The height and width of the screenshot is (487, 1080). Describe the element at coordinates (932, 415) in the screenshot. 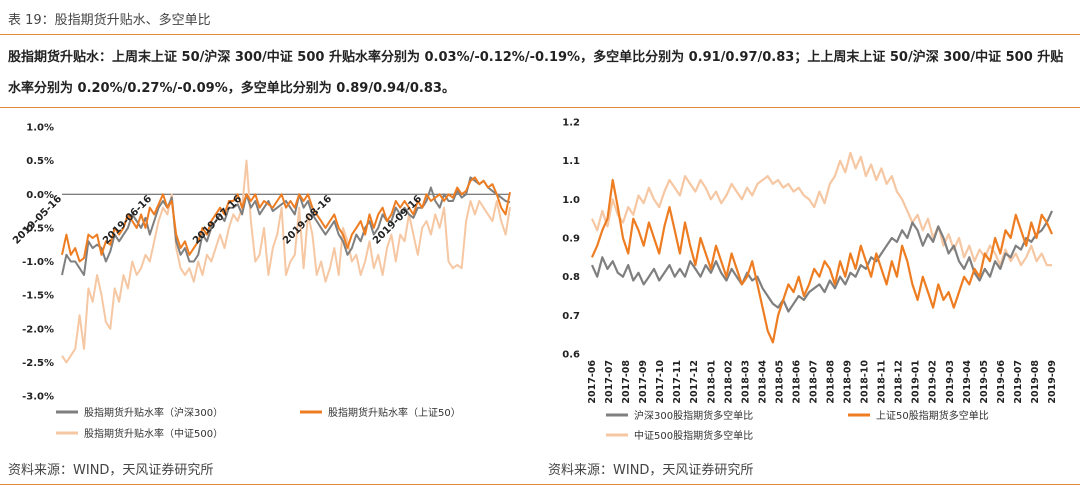

I see `legend-label: 上证50股指期货多空单比` at that location.